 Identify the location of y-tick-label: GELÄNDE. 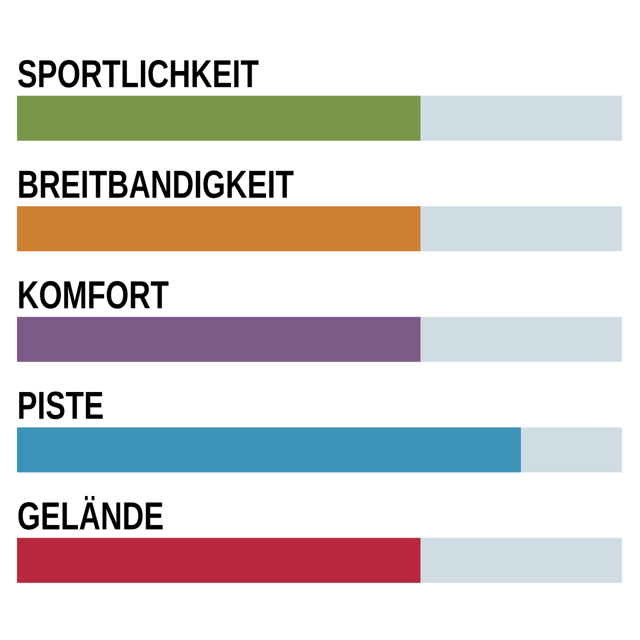
(90, 513).